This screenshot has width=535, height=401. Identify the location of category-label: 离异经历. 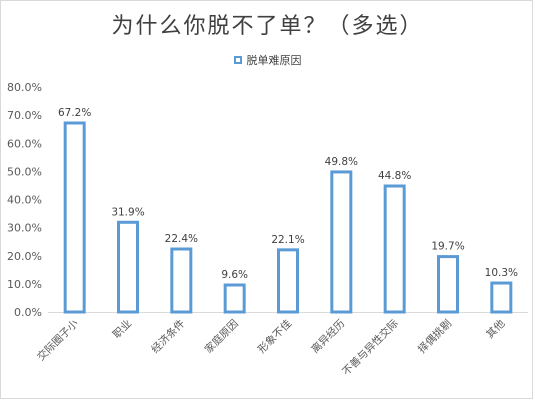
(328, 336).